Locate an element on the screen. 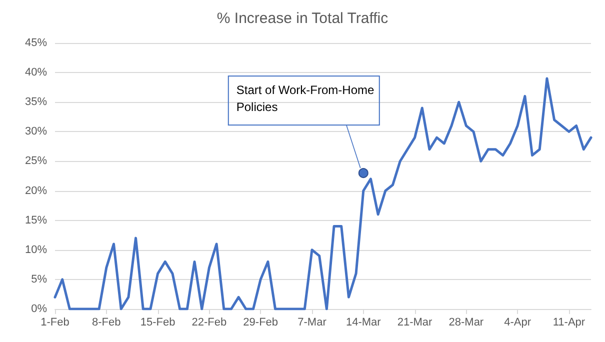 The height and width of the screenshot is (342, 605). x-tick-label: 22-Feb is located at coordinates (209, 322).